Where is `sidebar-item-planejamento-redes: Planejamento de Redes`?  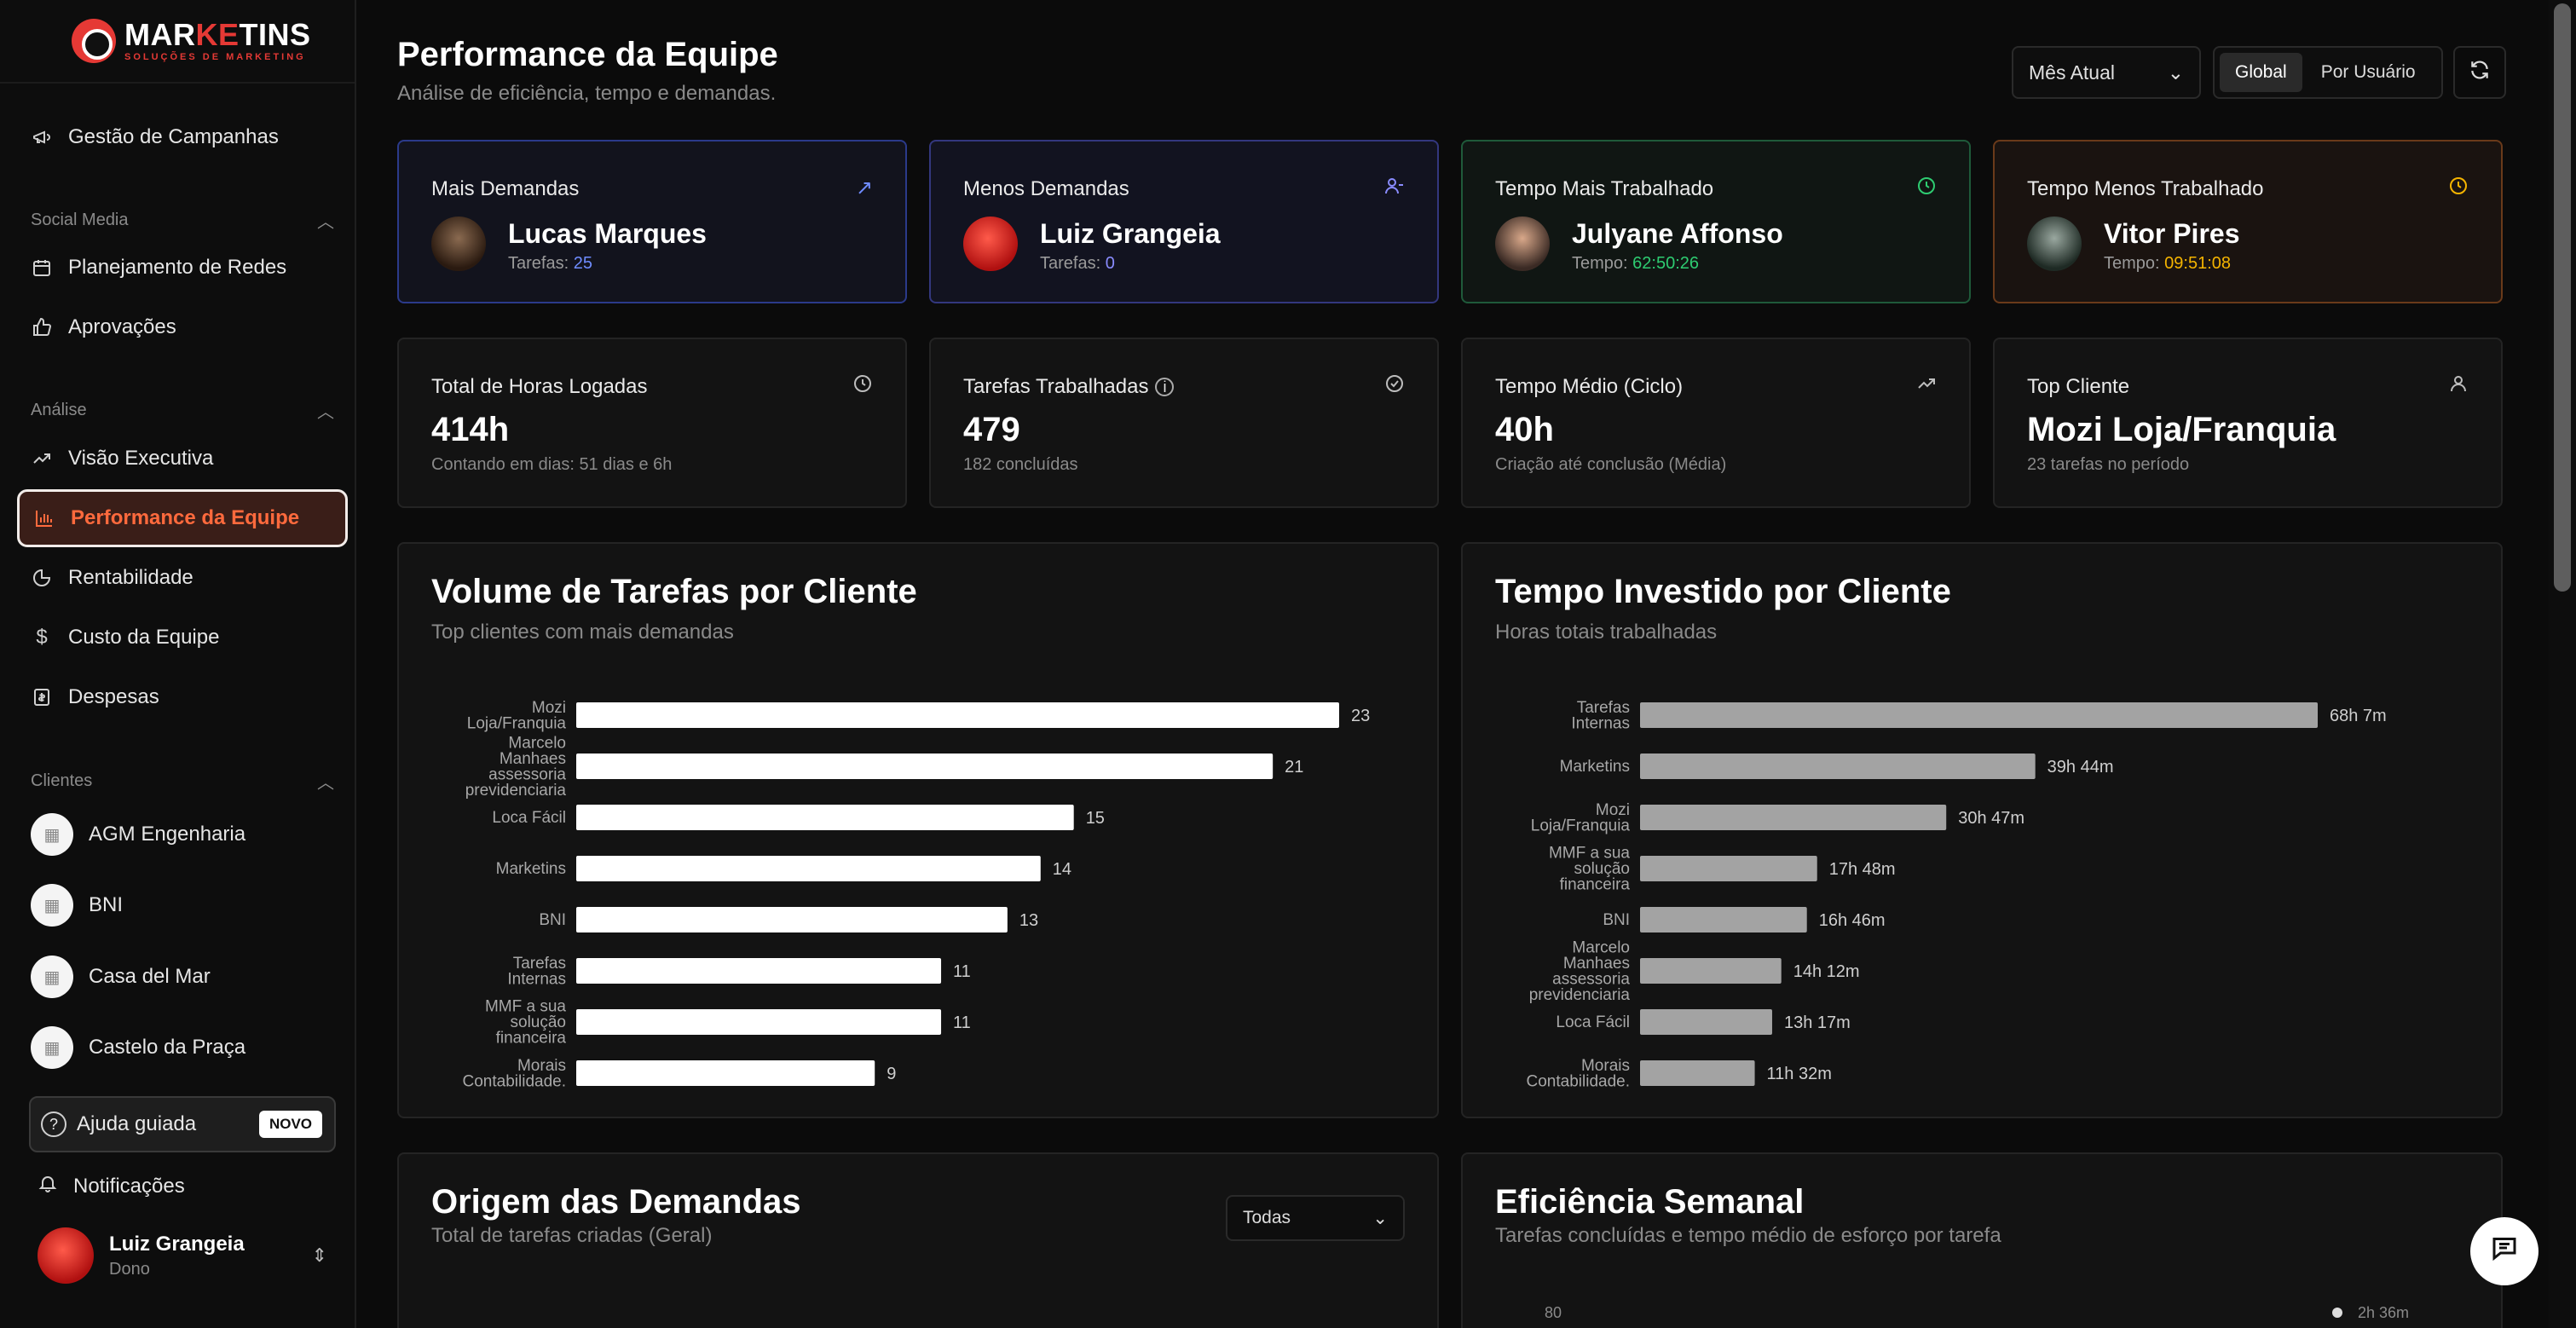 sidebar-item-planejamento-redes: Planejamento de Redes is located at coordinates (182, 268).